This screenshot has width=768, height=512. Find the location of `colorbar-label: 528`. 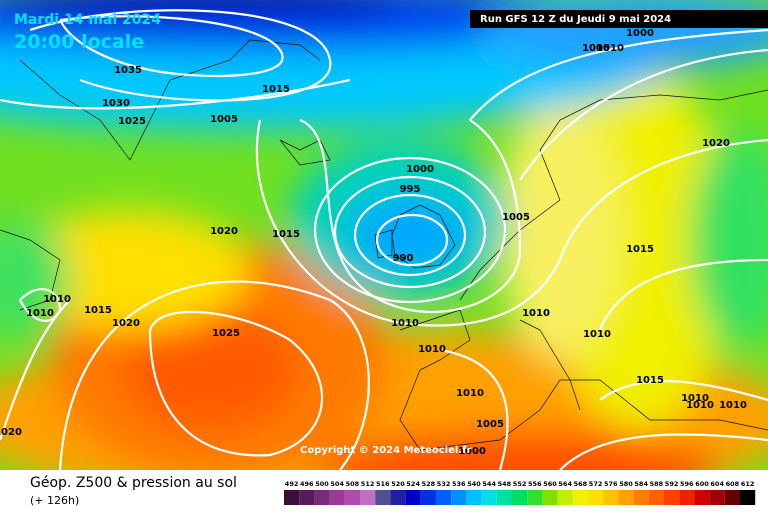

colorbar-label: 528 is located at coordinates (429, 484).